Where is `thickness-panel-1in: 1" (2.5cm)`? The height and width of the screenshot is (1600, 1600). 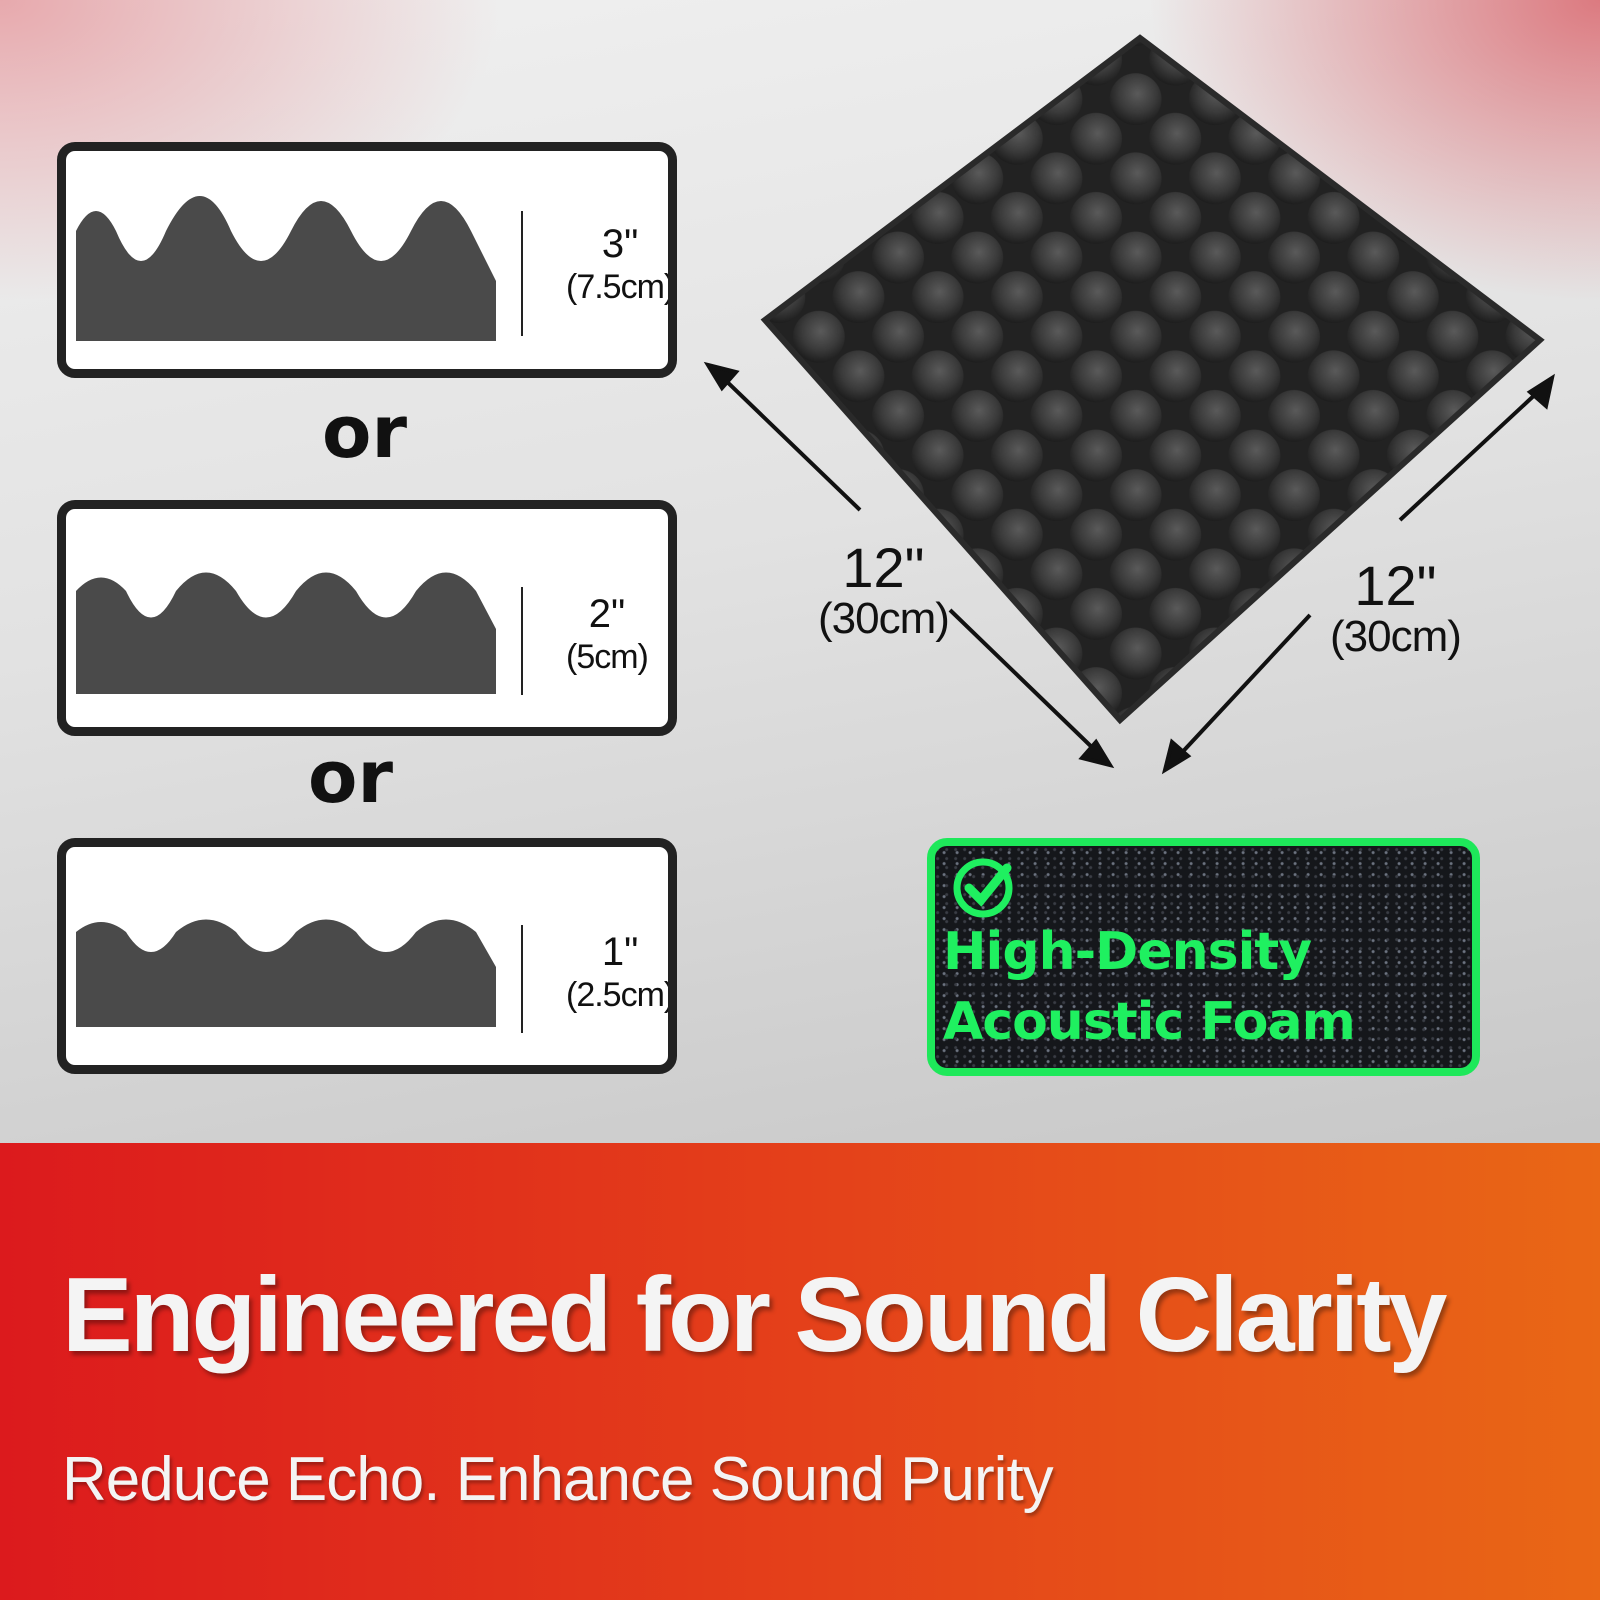
thickness-panel-1in: 1" (2.5cm) is located at coordinates (367, 956).